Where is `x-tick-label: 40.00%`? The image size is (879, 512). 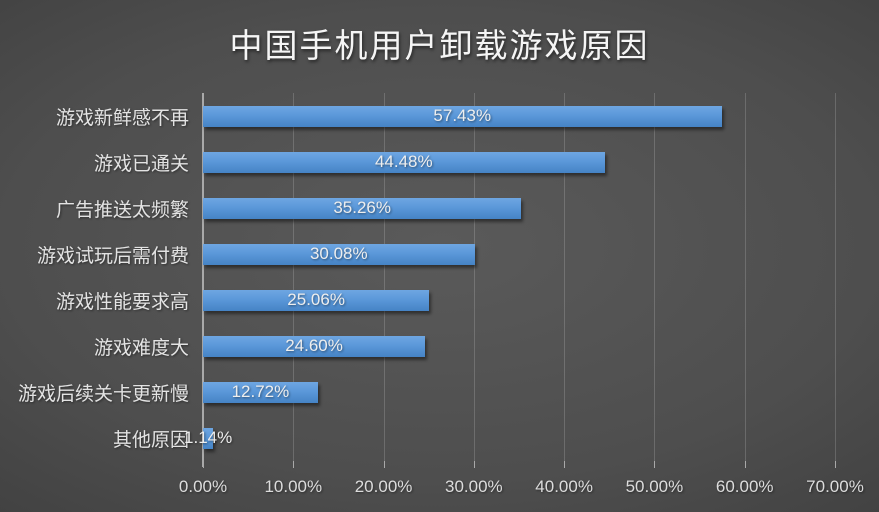
x-tick-label: 40.00% is located at coordinates (564, 486).